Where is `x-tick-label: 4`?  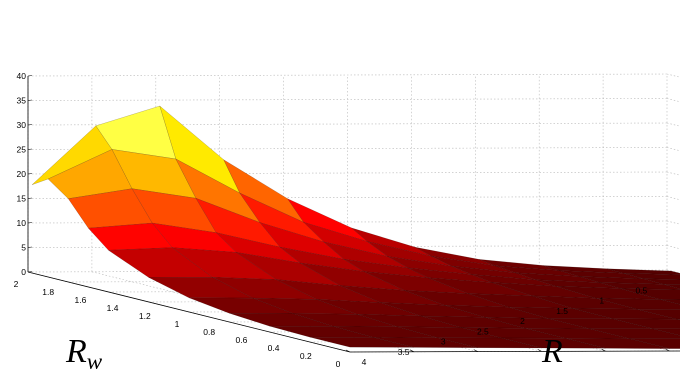 x-tick-label: 4 is located at coordinates (364, 362).